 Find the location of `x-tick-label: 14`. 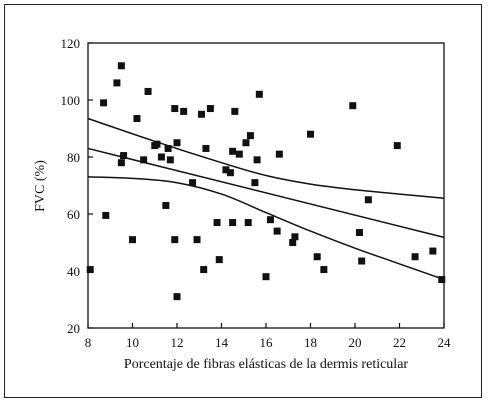

x-tick-label: 14 is located at coordinates (222, 342).